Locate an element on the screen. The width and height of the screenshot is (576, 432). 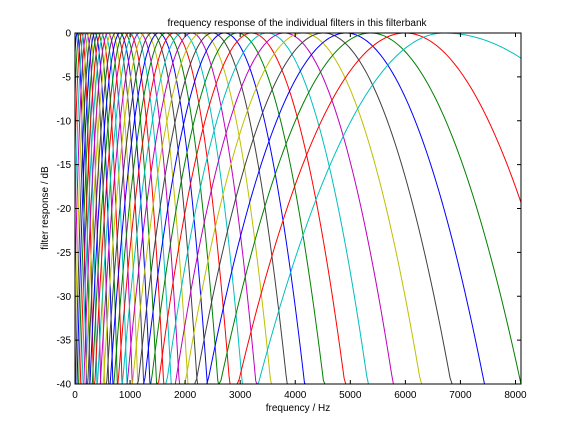
y-tick-label: -40 is located at coordinates (64, 385).